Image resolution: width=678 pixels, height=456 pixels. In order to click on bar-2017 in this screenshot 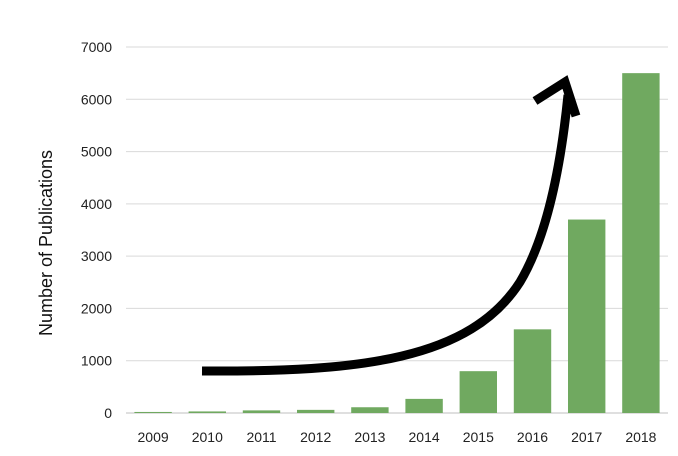, I will do `click(587, 316)`.